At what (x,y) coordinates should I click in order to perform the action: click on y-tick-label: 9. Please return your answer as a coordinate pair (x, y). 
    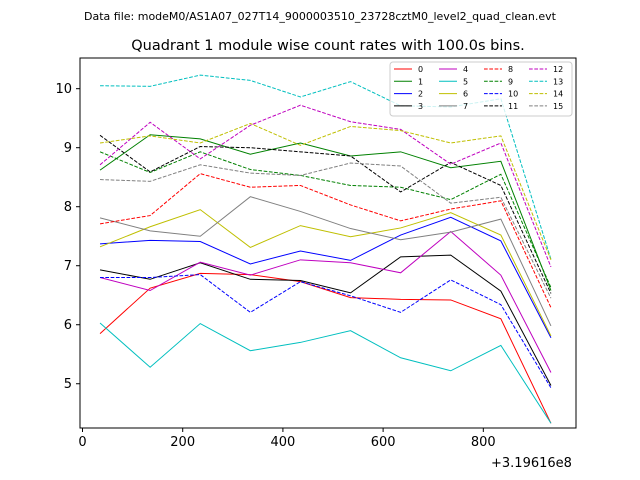
    Looking at the image, I should click on (68, 148).